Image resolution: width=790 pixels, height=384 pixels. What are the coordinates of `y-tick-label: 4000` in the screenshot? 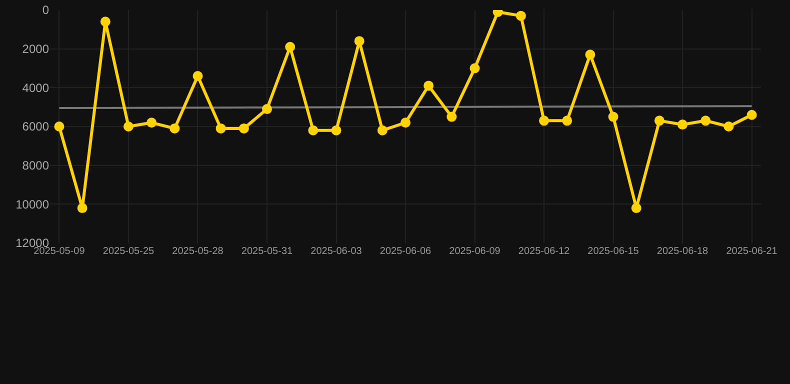 It's located at (36, 87).